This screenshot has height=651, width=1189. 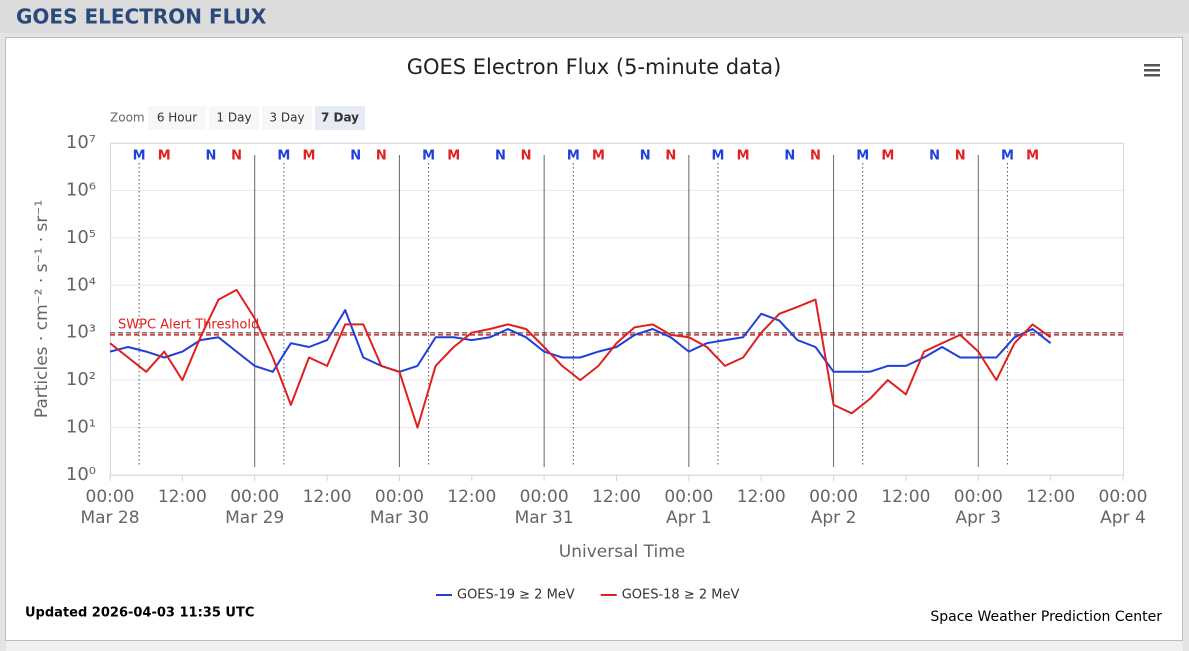 I want to click on x-axis-title: Universal Time, so click(x=622, y=552).